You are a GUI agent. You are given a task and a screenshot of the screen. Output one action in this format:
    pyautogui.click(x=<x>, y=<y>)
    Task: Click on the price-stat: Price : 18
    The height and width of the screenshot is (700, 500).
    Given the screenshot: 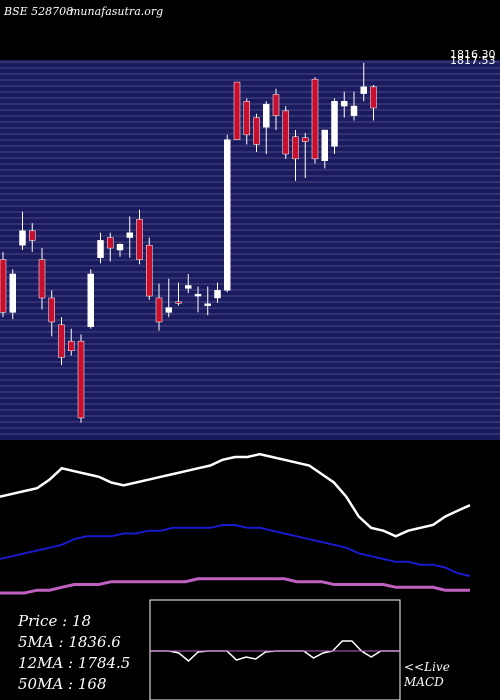 What is the action you would take?
    pyautogui.click(x=55, y=621)
    